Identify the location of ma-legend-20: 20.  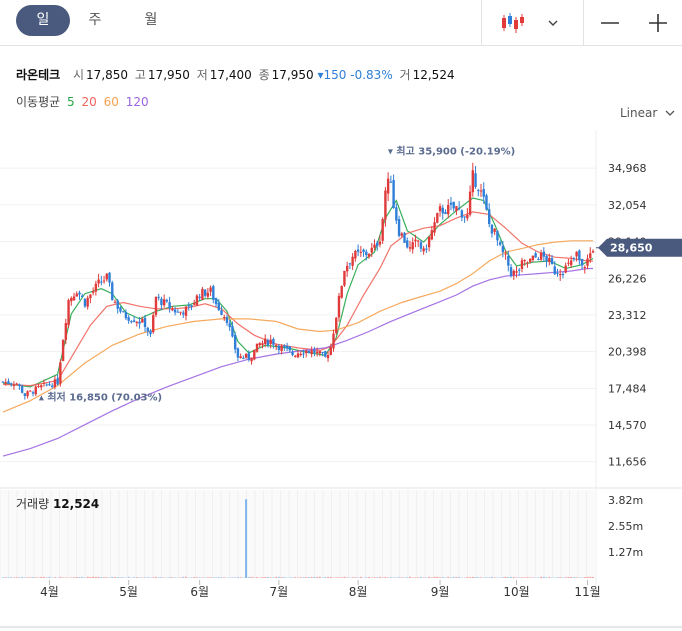
(89, 102).